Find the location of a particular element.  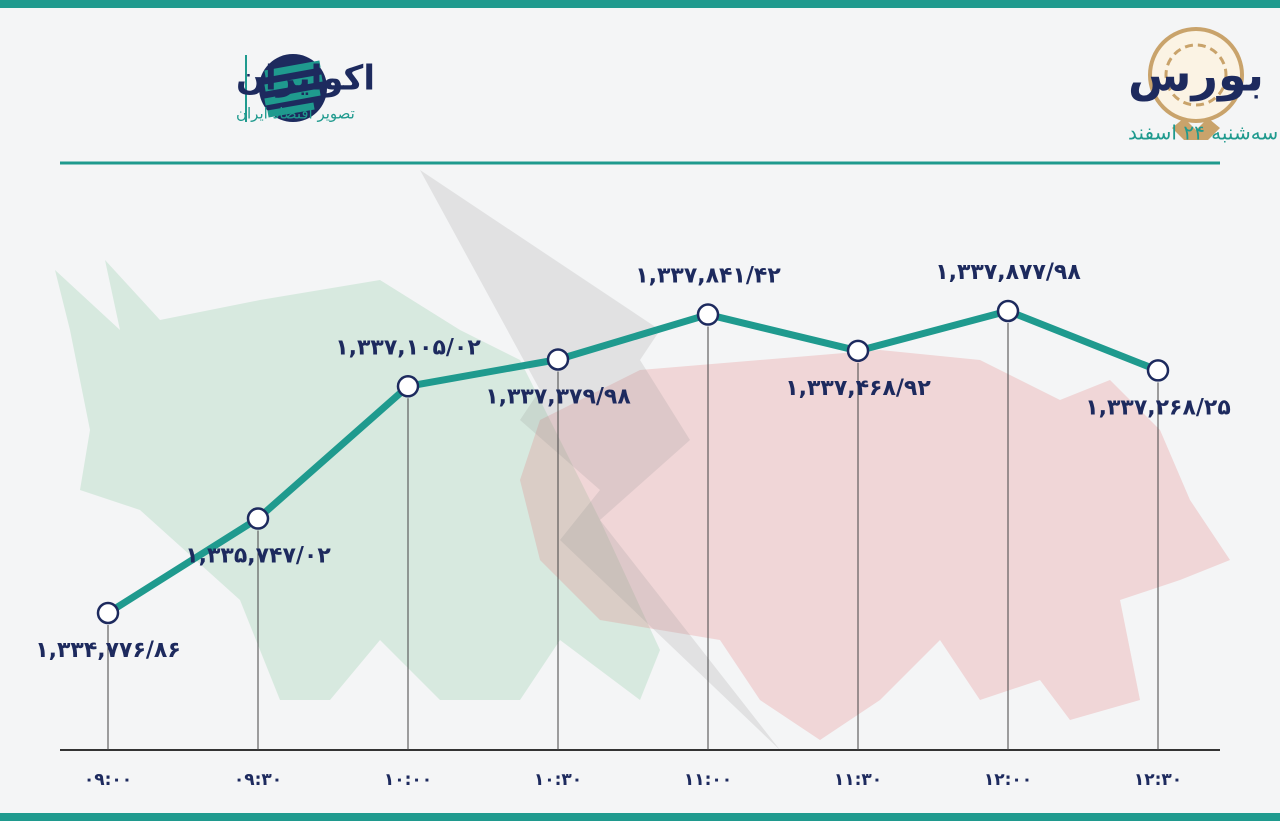

brand-name: اکوایران is located at coordinates (305, 79).